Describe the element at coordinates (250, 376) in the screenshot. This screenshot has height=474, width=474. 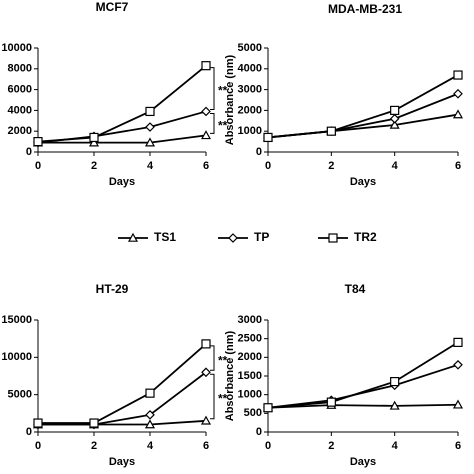
I see `y-tick-label: 1500` at that location.